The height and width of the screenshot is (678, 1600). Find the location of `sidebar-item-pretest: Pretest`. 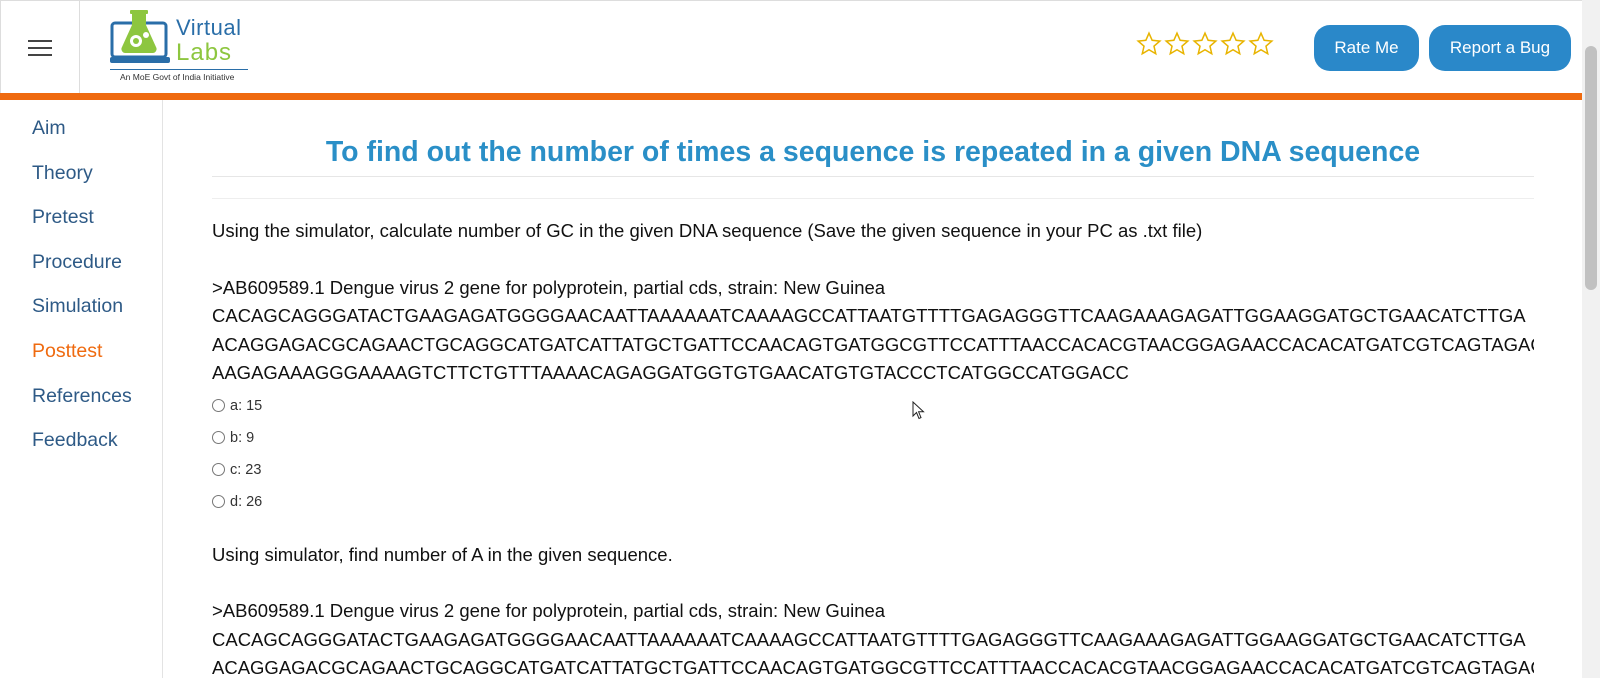

sidebar-item-pretest: Pretest is located at coordinates (63, 217).